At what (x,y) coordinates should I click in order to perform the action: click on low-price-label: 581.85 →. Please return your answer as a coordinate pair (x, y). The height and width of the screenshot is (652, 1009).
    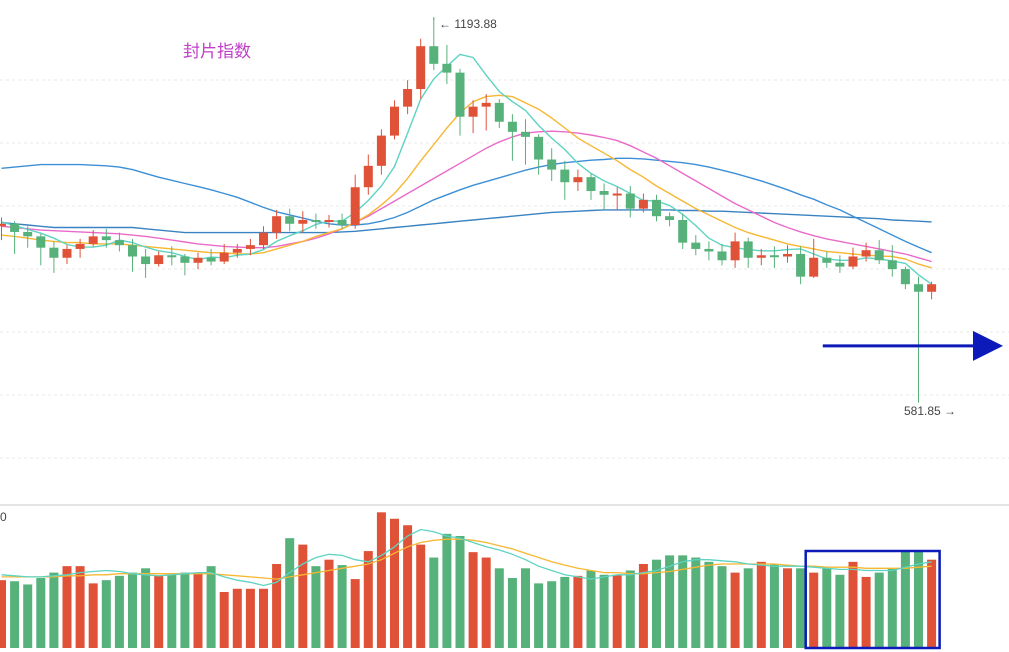
    Looking at the image, I should click on (930, 411).